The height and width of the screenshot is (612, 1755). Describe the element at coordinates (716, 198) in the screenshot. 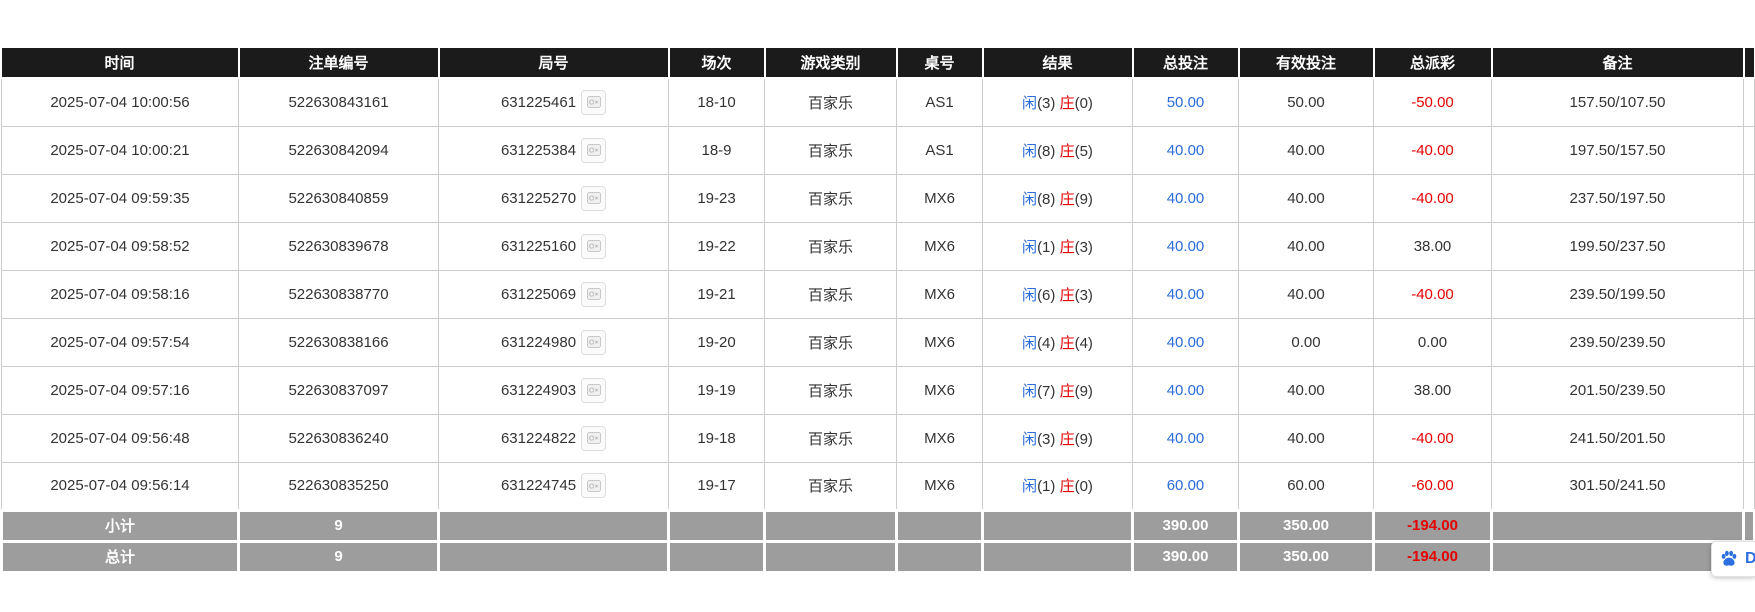

I see `session-text: 19-23` at that location.